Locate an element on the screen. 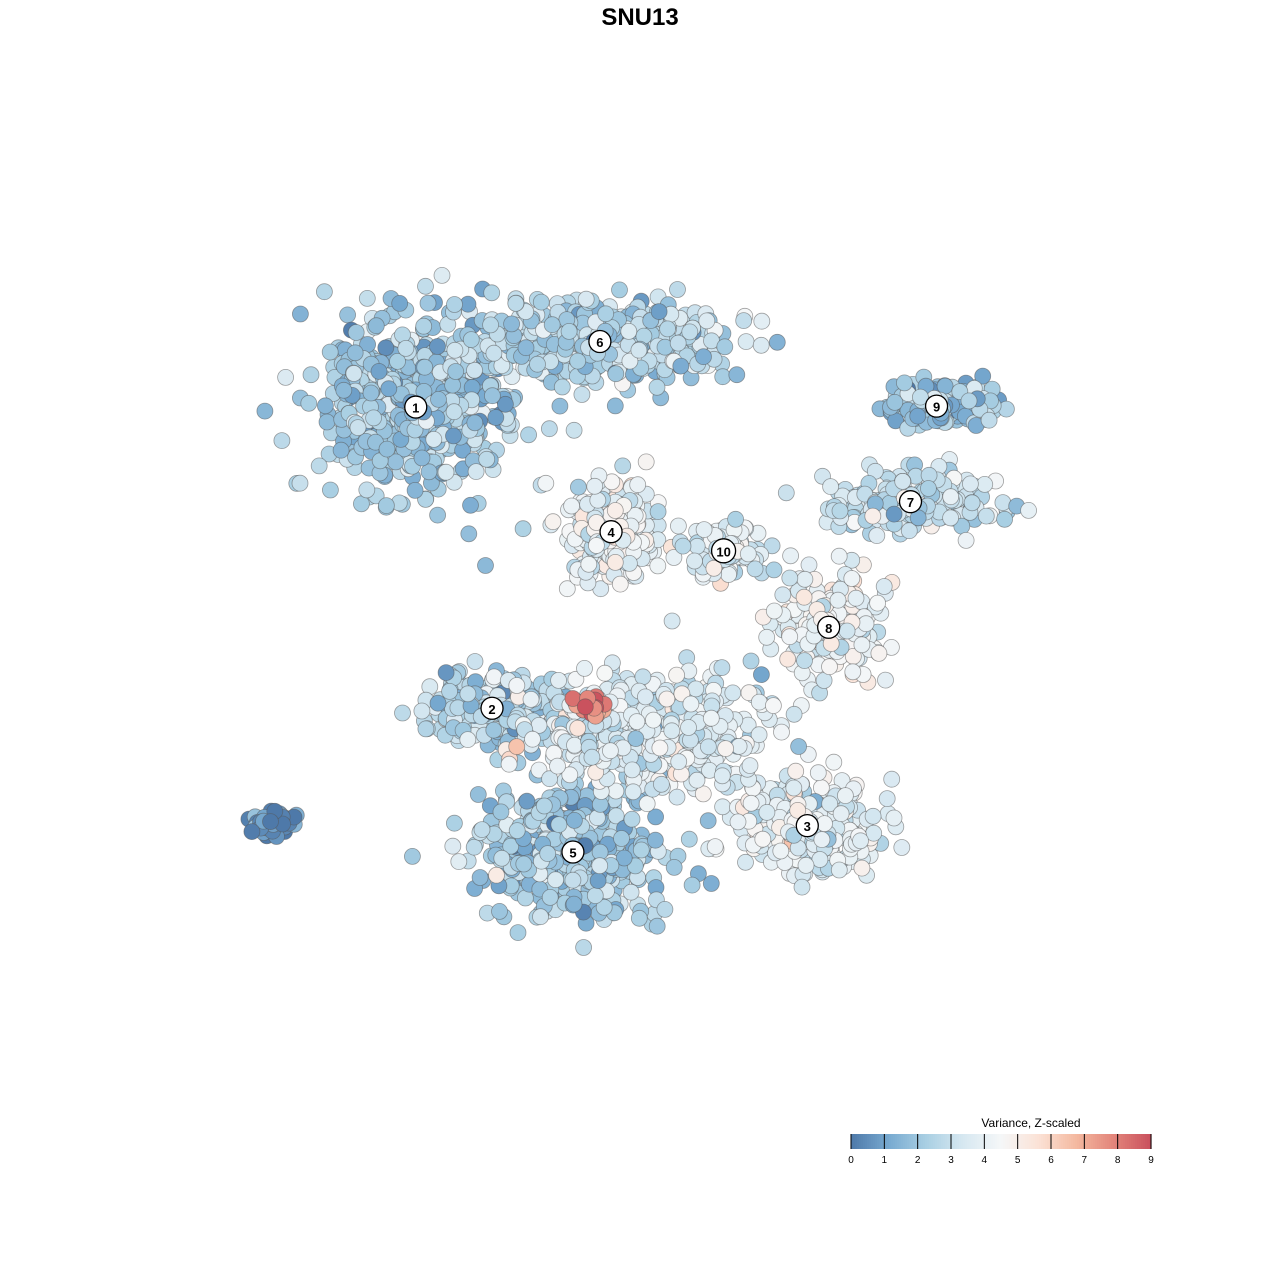  legend-title: Variance, Z-scaled is located at coordinates (1030, 1123).